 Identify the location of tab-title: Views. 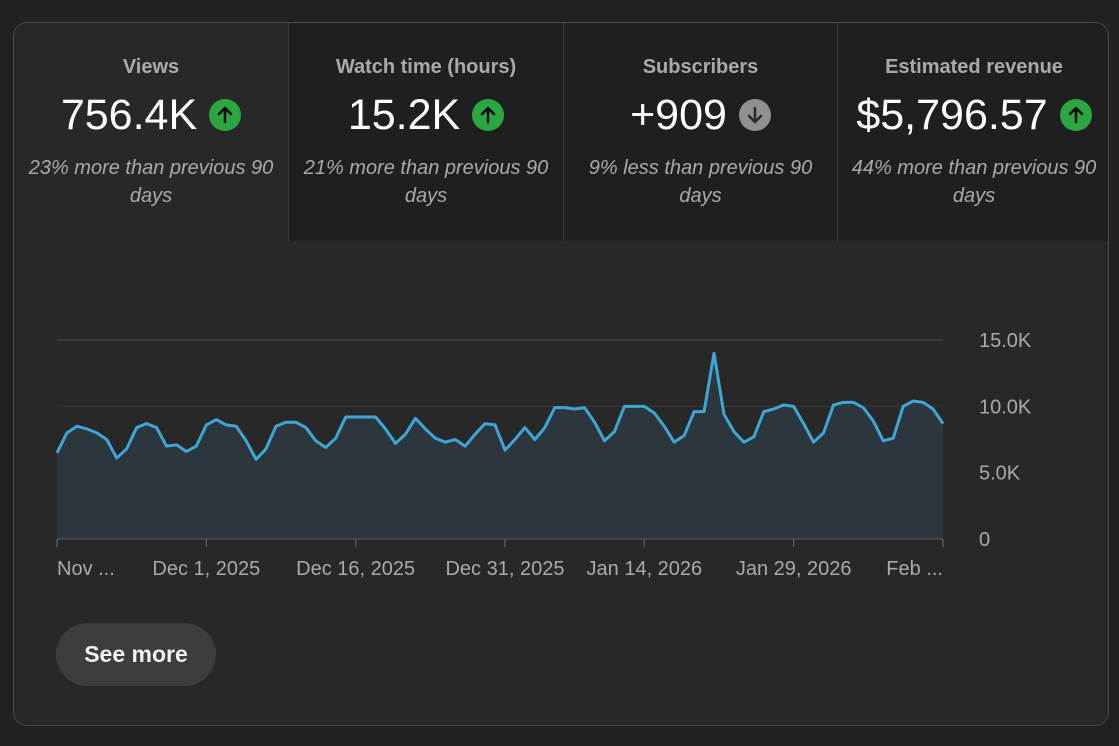
(151, 67).